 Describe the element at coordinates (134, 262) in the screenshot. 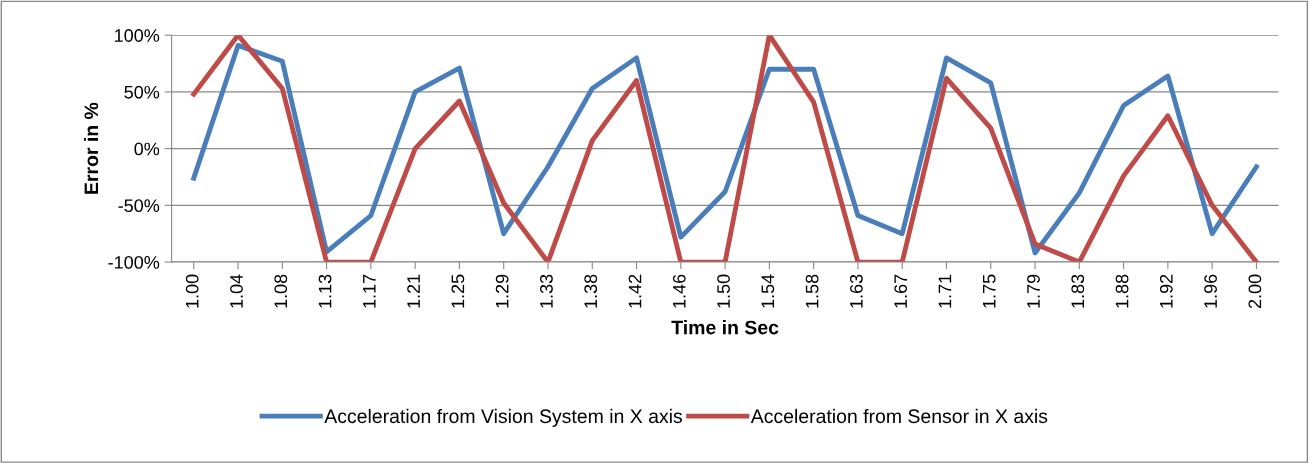

I see `y-tick-label: -100%` at that location.